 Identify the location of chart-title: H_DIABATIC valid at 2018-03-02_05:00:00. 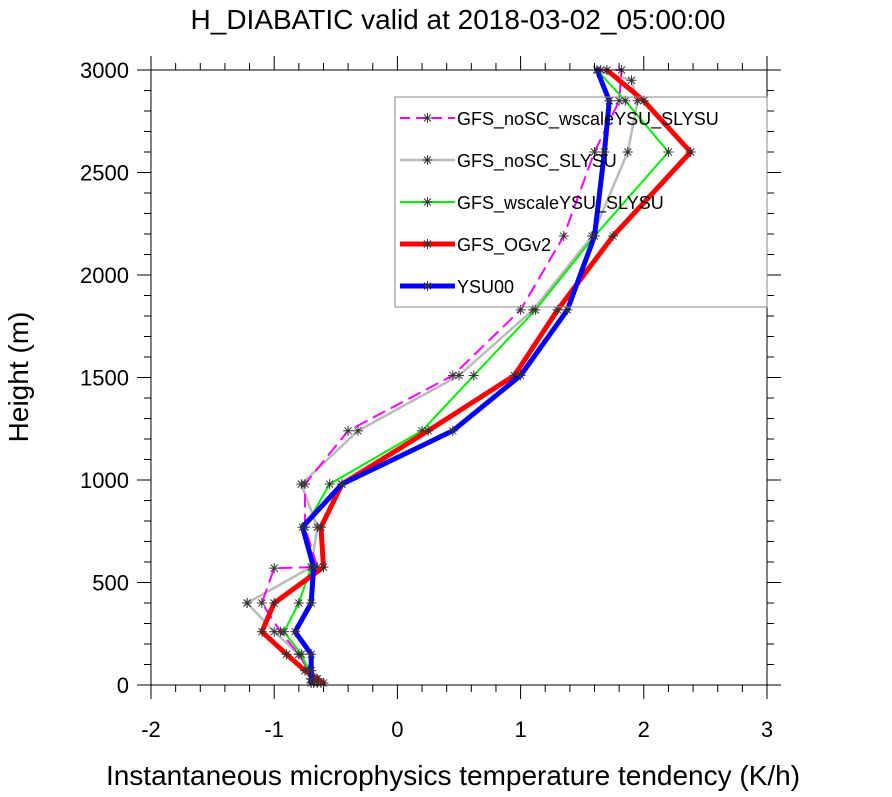
(458, 19).